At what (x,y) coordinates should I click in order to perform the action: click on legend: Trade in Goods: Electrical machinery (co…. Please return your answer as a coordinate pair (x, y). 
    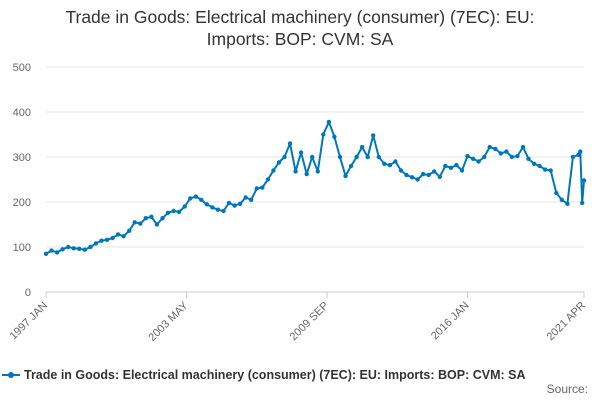
    Looking at the image, I should click on (301, 375).